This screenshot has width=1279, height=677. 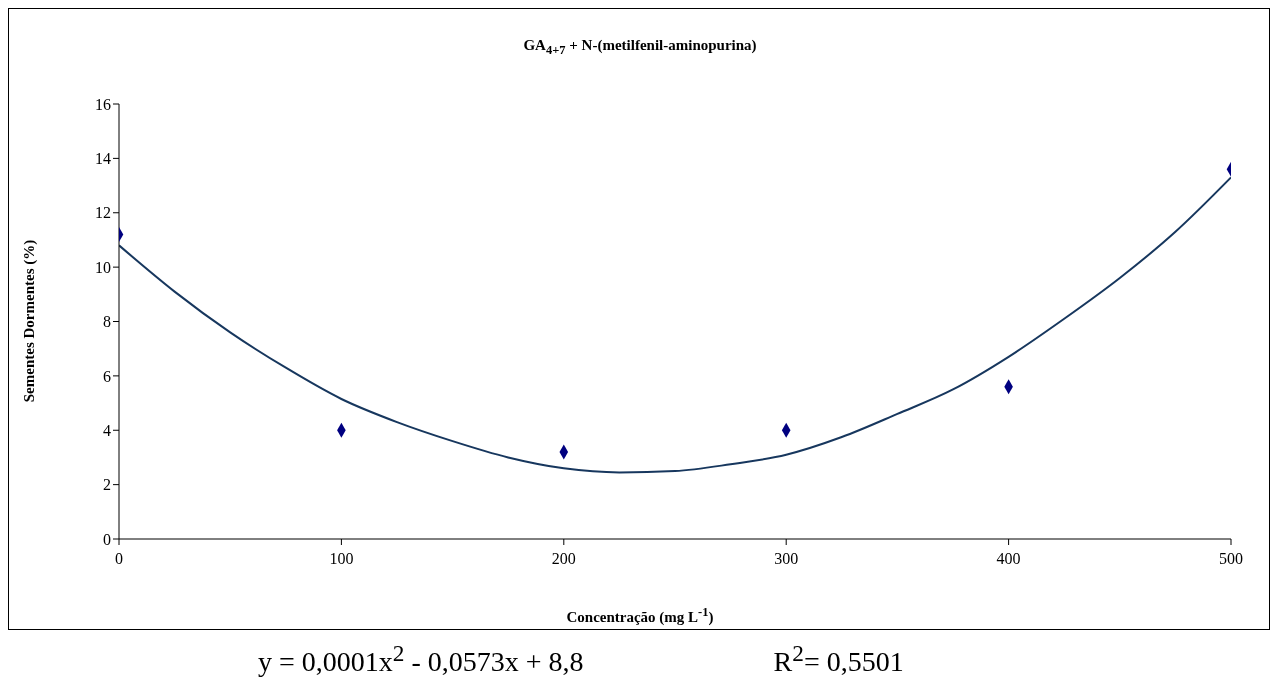 I want to click on x-tick-label: 200, so click(x=563, y=559).